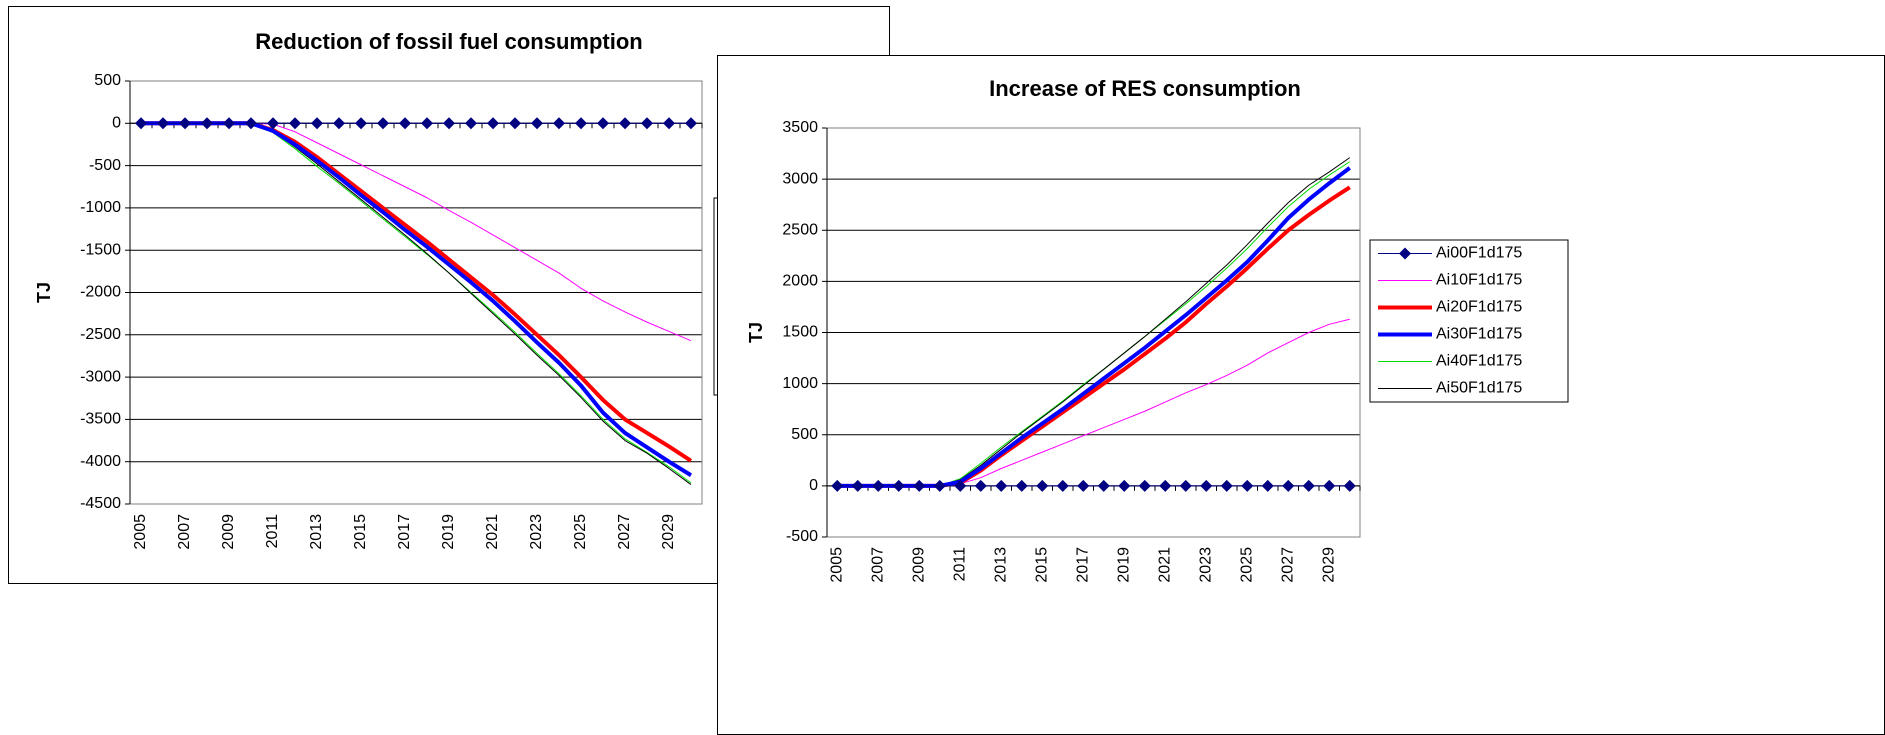  Describe the element at coordinates (800, 281) in the screenshot. I see `y-tick-label: 2000` at that location.